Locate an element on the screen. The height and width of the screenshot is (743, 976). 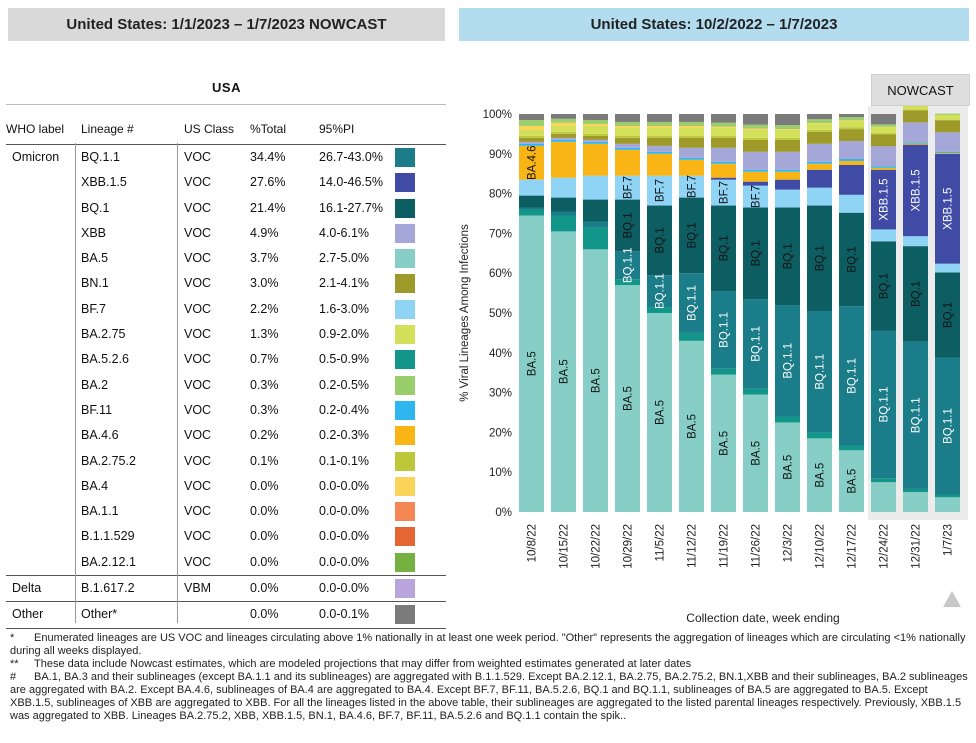
bar-data-label: XBB.1.5 is located at coordinates (885, 199).